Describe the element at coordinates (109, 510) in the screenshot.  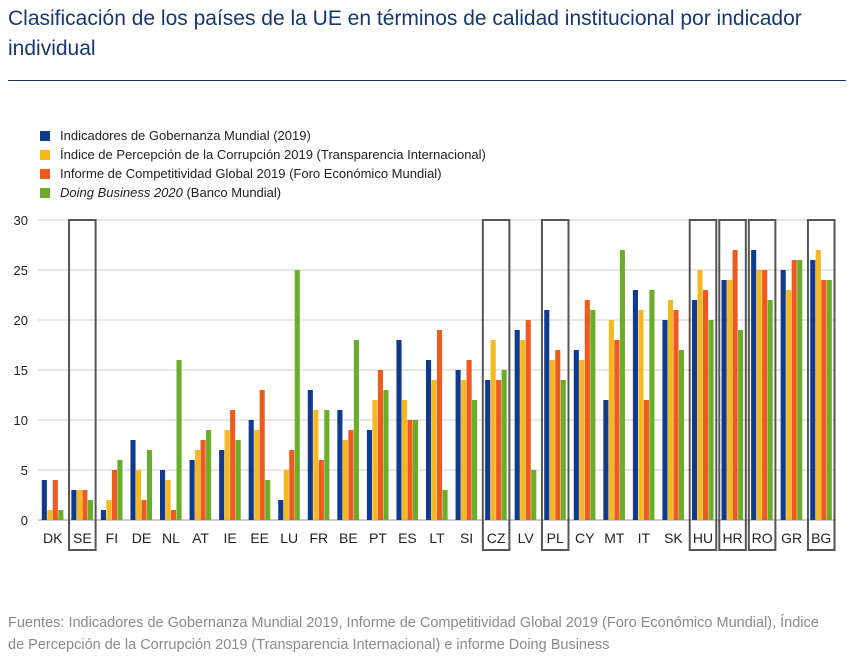
I see `bar-fi-s2` at that location.